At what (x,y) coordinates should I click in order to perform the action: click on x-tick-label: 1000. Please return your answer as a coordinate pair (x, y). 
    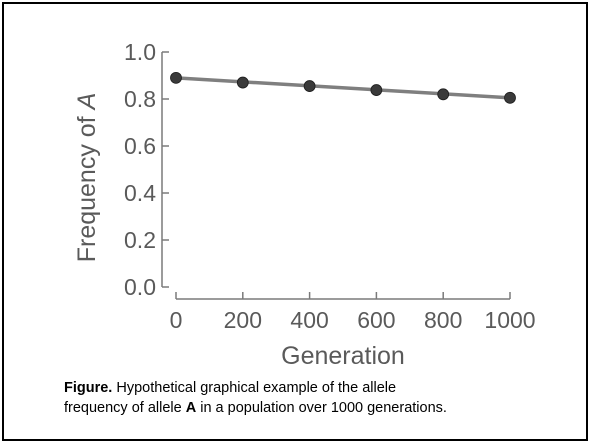
    Looking at the image, I should click on (509, 320).